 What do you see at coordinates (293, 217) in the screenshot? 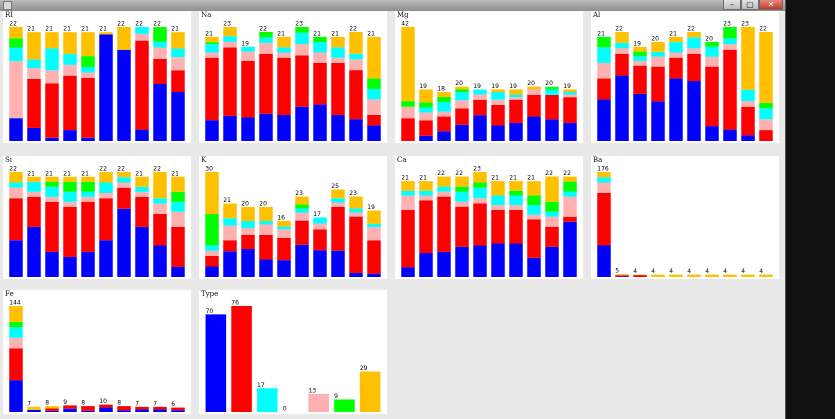
I see `chart-panel-k: K 30 21 20 20 16 23 17 25 23 19` at bounding box center [293, 217].